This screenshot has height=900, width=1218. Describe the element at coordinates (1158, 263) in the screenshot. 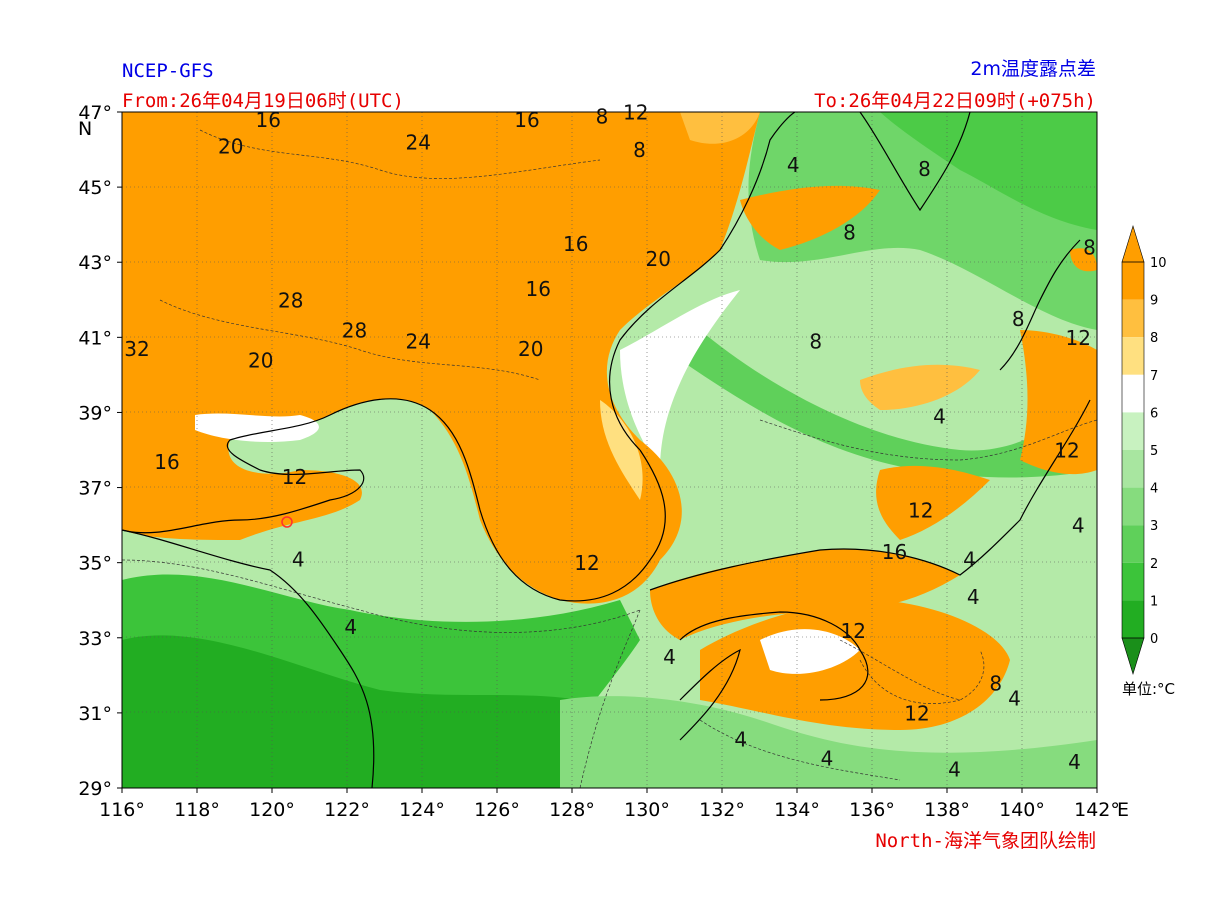

I see `colorbar-tick-label: 10` at that location.